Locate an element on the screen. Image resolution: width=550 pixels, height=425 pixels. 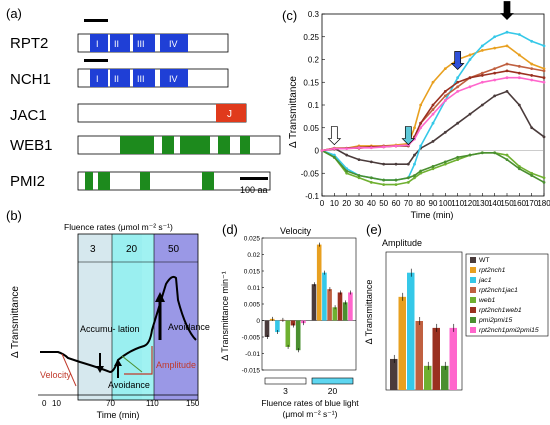
schematic-xtick-0: 0 is located at coordinates (44, 403).